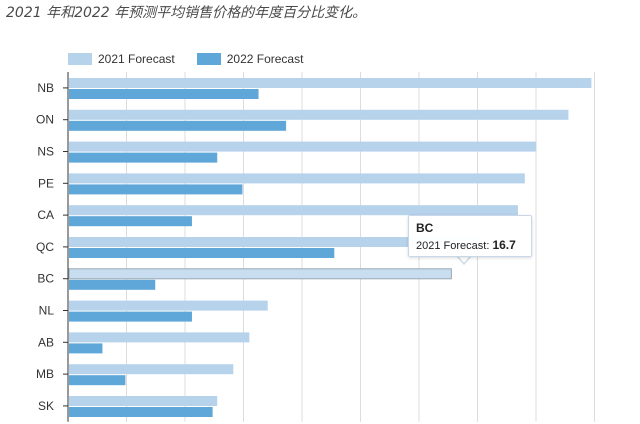 The image size is (640, 424). Describe the element at coordinates (293, 210) in the screenshot. I see `bar-2021-ca` at that location.